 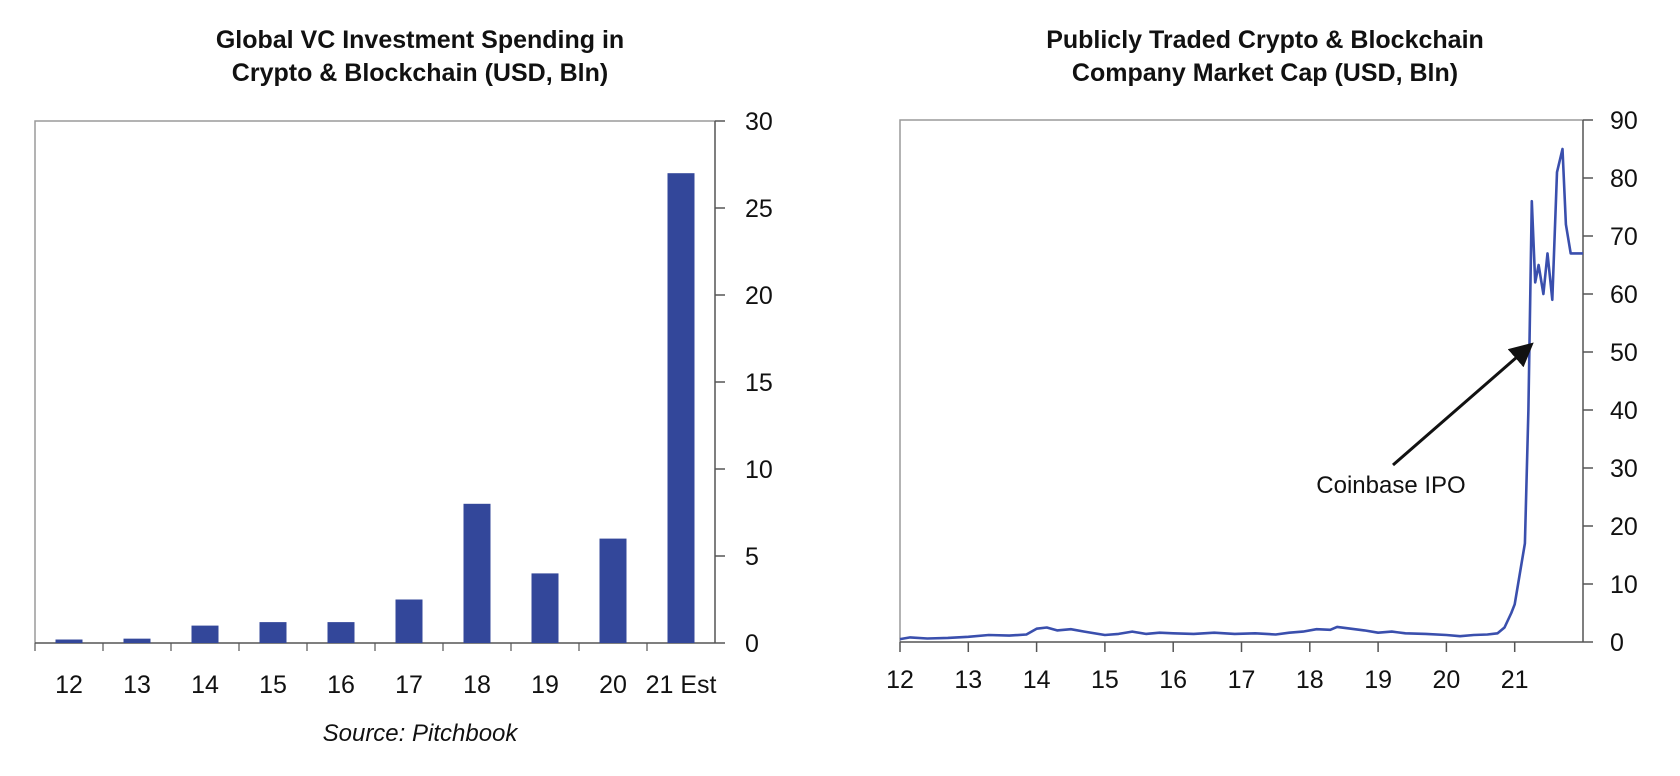 What do you see at coordinates (759, 383) in the screenshot?
I see `y-tick-label: 15` at bounding box center [759, 383].